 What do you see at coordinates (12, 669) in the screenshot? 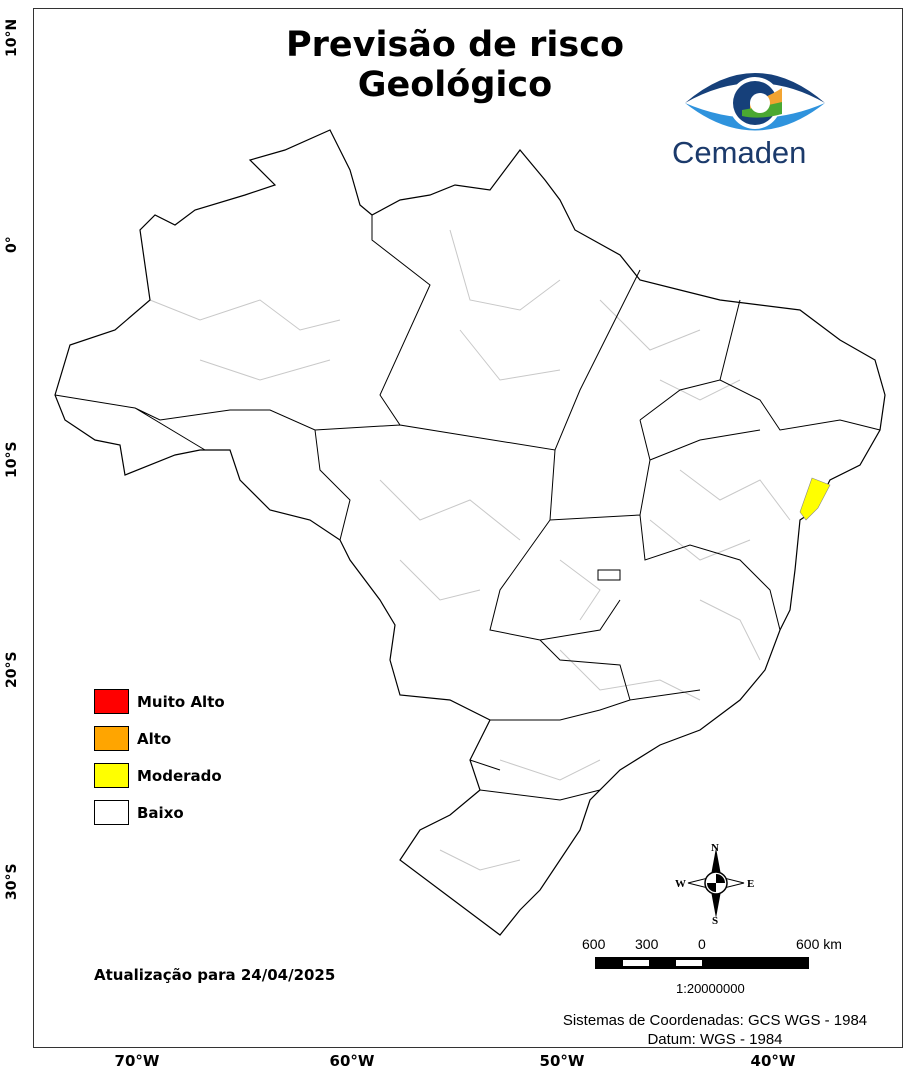
I see `y-tick: 20°S` at bounding box center [12, 669].